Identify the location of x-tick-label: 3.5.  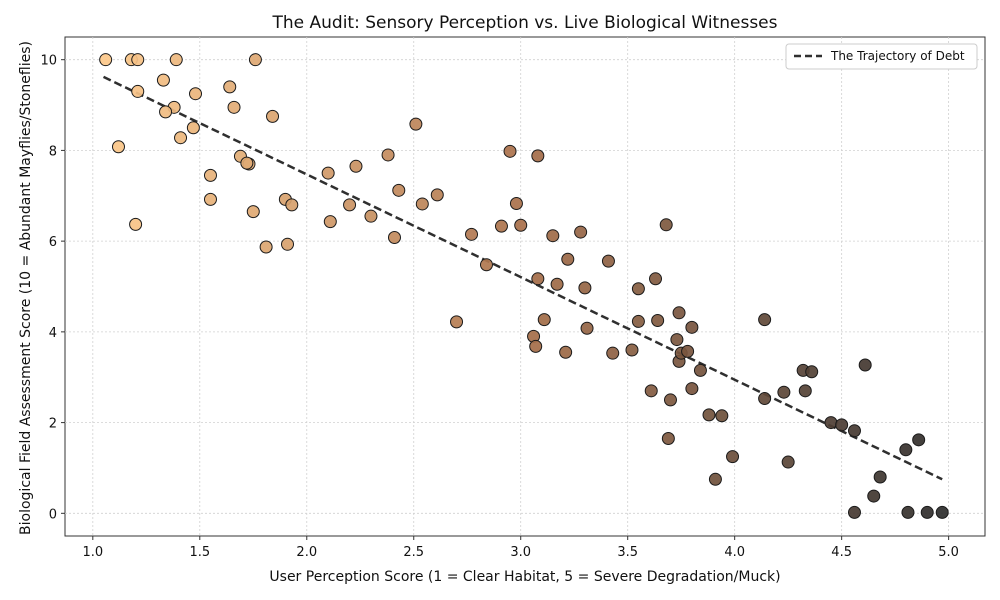
(627, 552).